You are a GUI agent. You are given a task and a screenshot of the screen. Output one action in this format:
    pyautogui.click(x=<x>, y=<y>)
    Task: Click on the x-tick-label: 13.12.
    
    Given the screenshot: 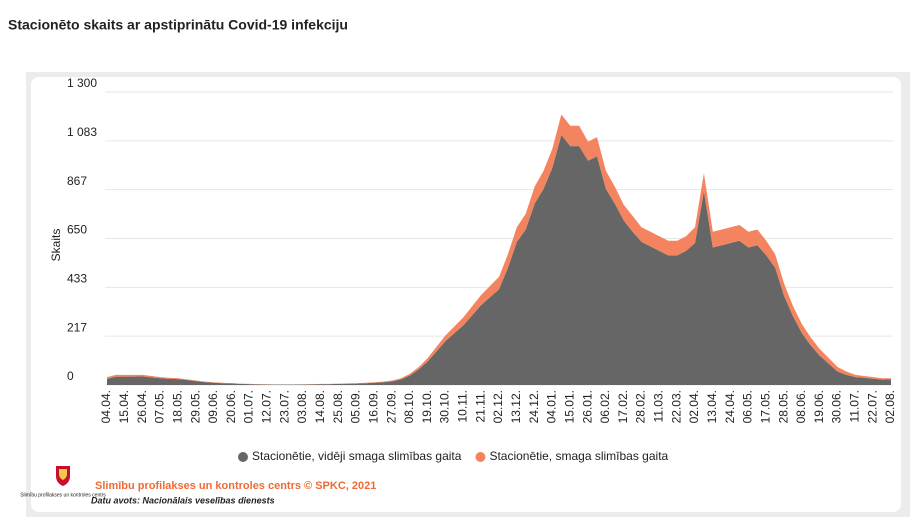 What is the action you would take?
    pyautogui.click(x=516, y=406)
    